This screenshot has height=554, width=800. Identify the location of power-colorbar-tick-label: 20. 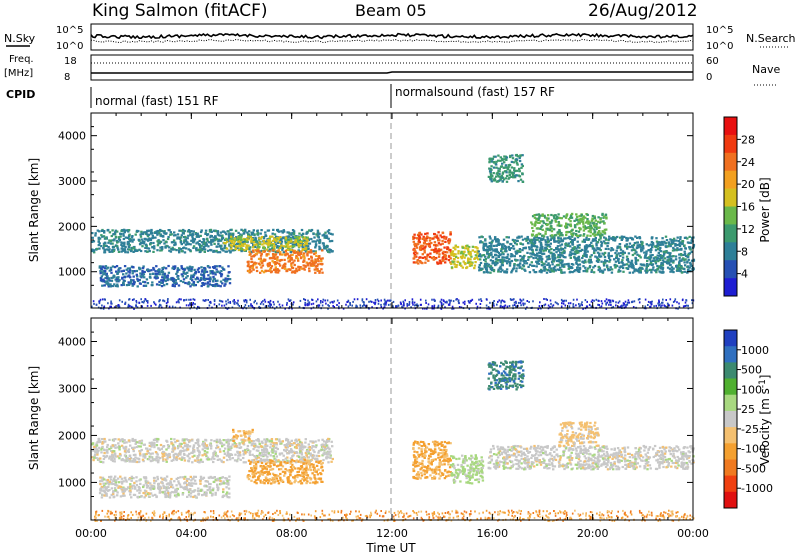
(748, 184).